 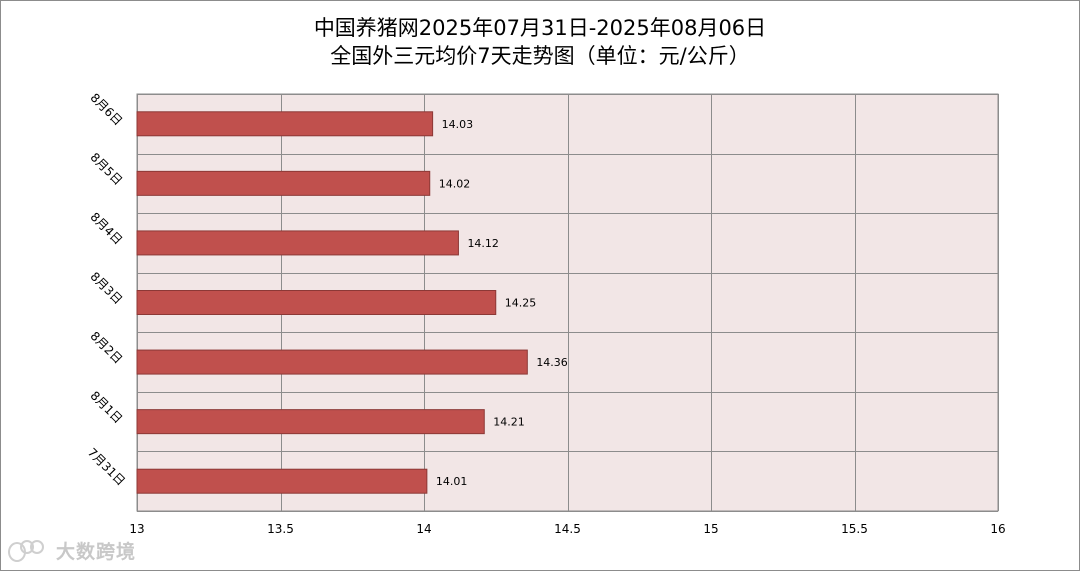 What do you see at coordinates (540, 28) in the screenshot?
I see `chart-title: 中国养猪网2025年07月31日-2025年08月06日` at bounding box center [540, 28].